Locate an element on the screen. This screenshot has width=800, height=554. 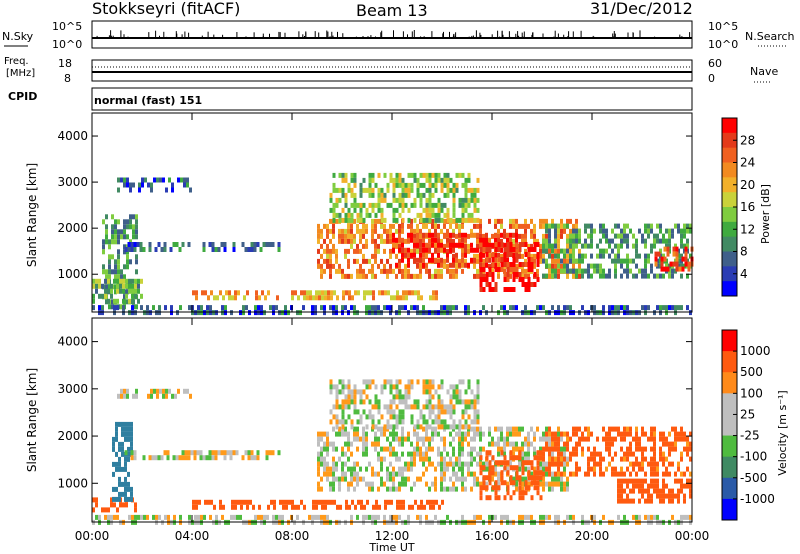
colorbar-tick-label: -500 is located at coordinates (753, 478).